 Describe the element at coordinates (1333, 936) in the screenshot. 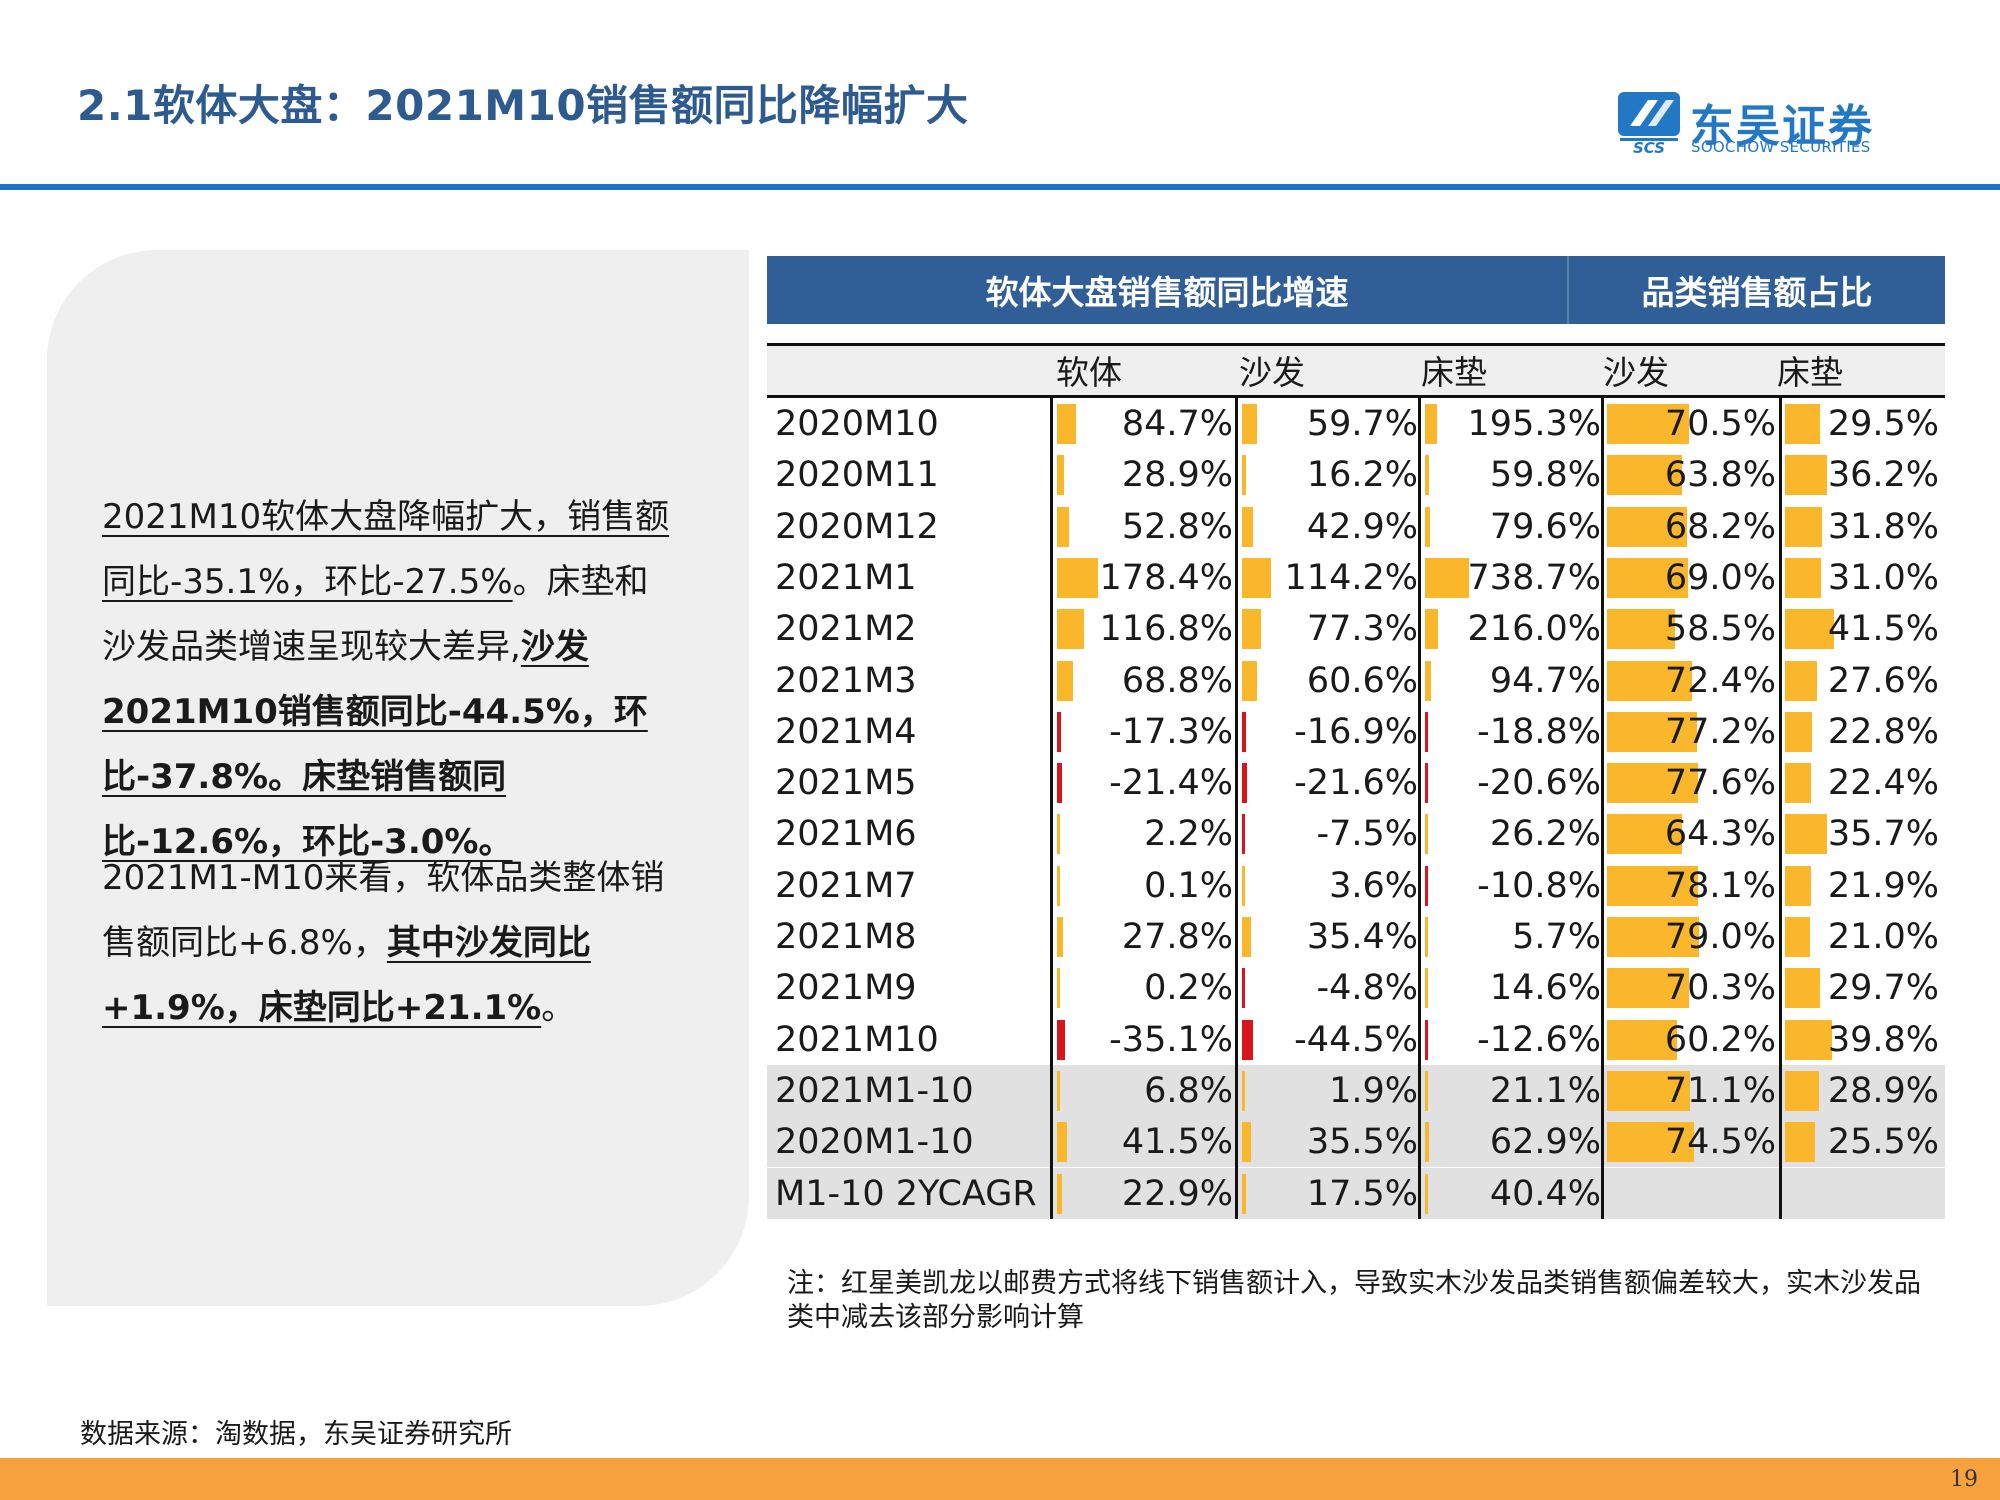

I see `growth-cell-sofa: 35.4%` at that location.